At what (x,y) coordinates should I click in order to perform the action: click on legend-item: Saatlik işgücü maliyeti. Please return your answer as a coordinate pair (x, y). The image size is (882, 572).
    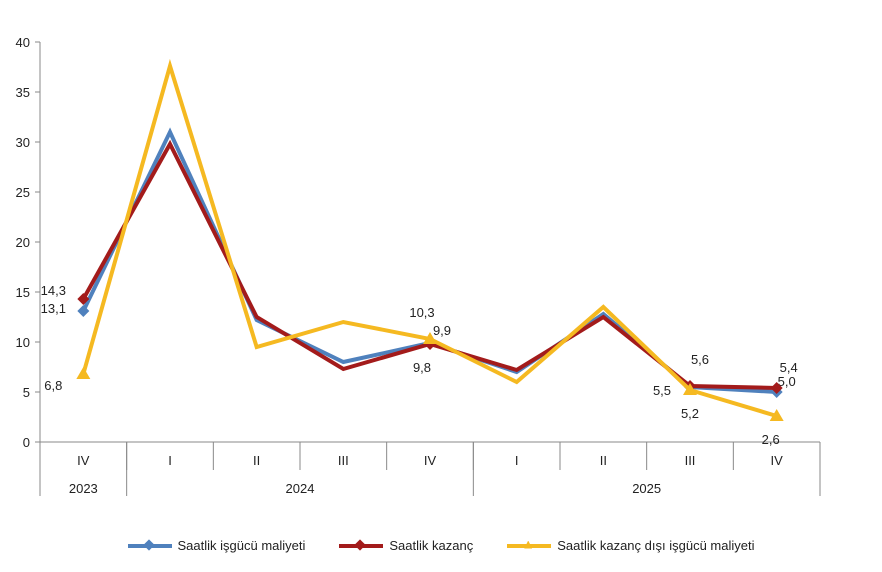
    Looking at the image, I should click on (216, 545).